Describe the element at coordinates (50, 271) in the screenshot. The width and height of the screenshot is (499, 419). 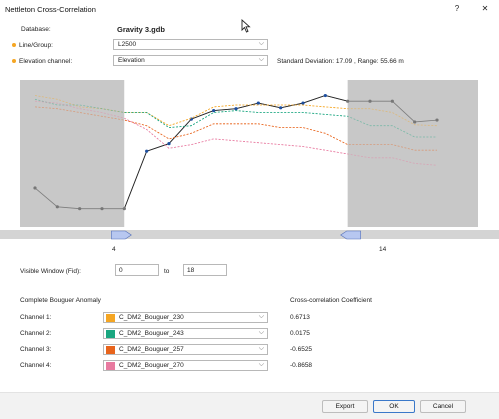
I see `visible-window-label: Visible Window (Fid):` at that location.